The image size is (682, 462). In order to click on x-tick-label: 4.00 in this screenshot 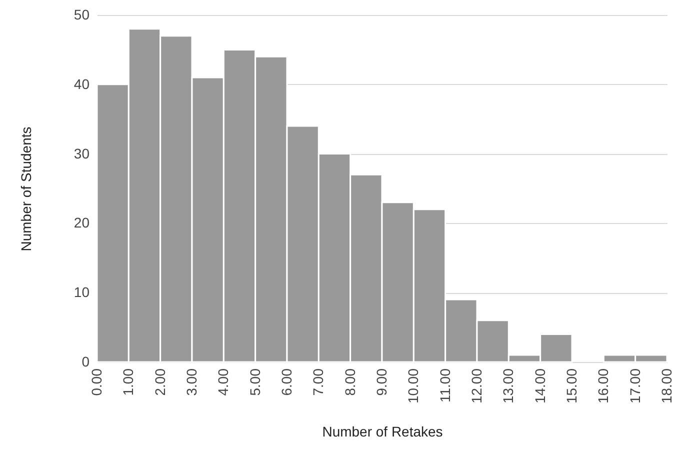, I will do `click(223, 382)`.